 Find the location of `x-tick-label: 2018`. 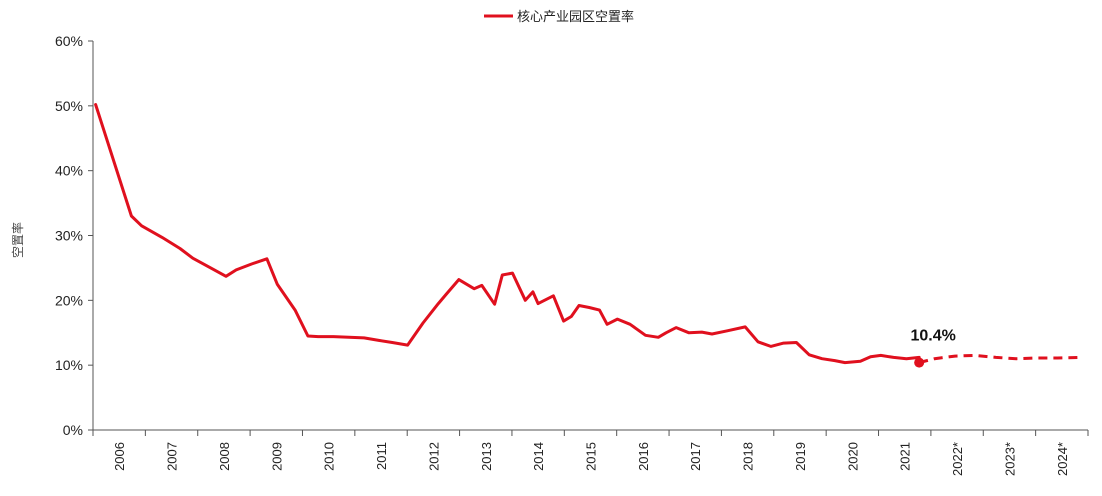

x-tick-label: 2018 is located at coordinates (748, 456).